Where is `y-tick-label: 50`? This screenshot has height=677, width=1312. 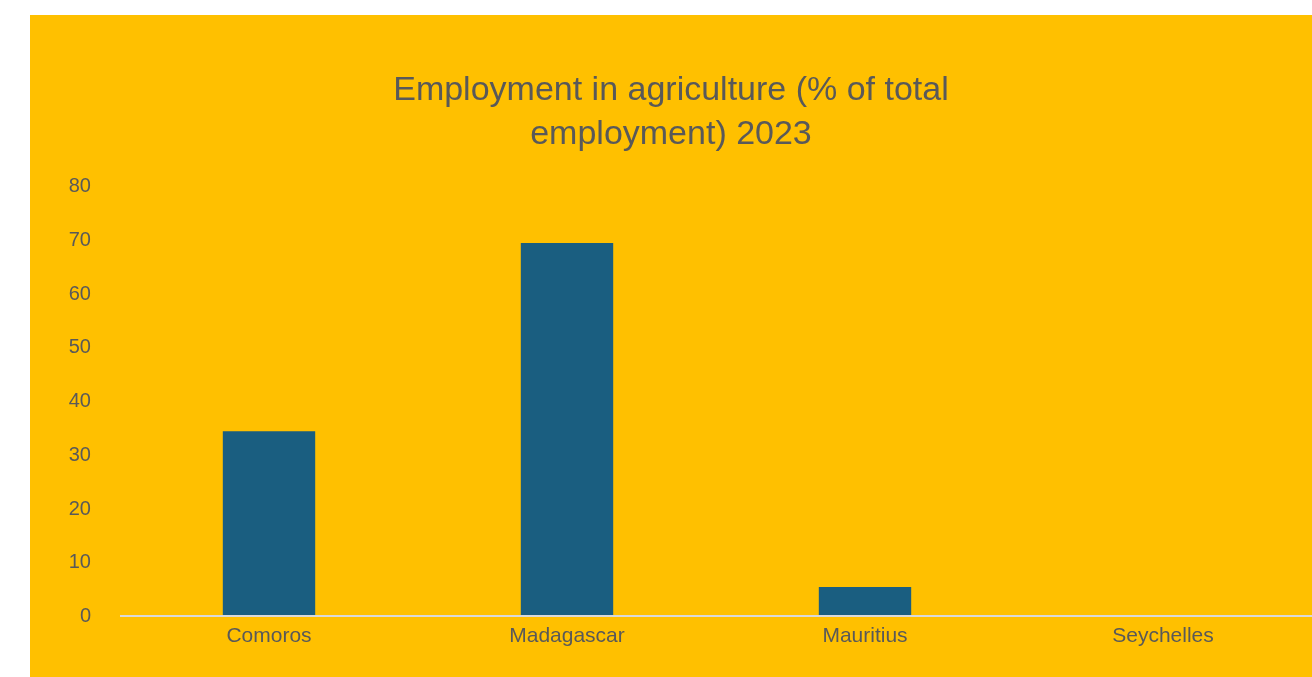 y-tick-label: 50 is located at coordinates (79, 346).